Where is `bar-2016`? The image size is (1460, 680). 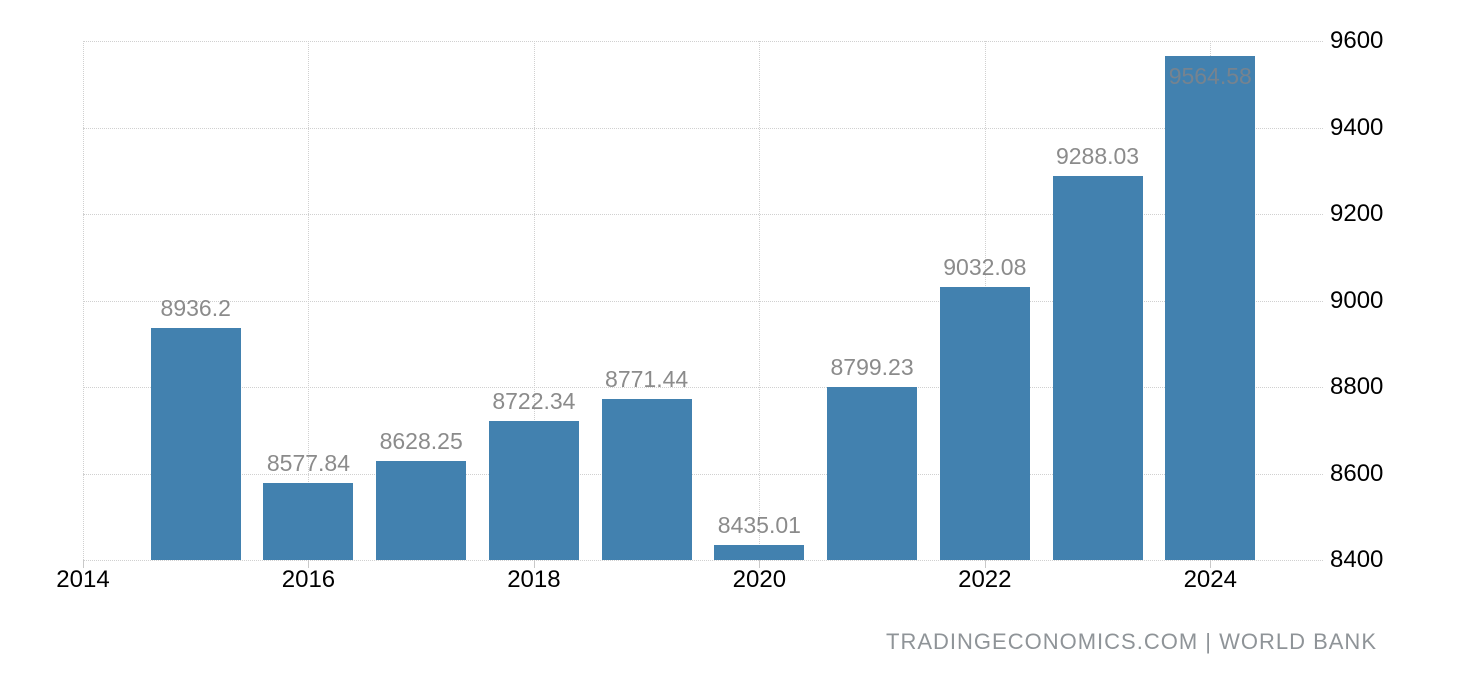 bar-2016 is located at coordinates (308, 521).